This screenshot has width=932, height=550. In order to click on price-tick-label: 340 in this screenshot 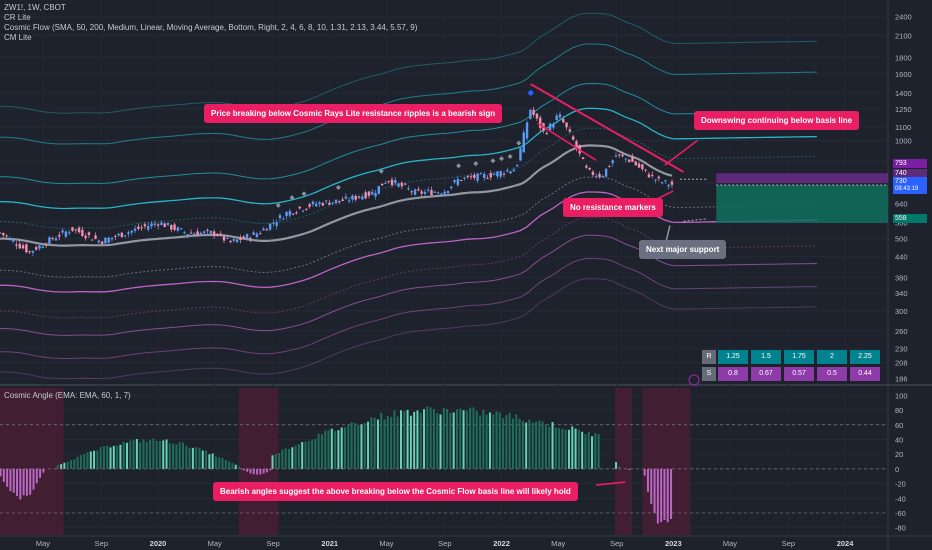, I will do `click(901, 293)`.